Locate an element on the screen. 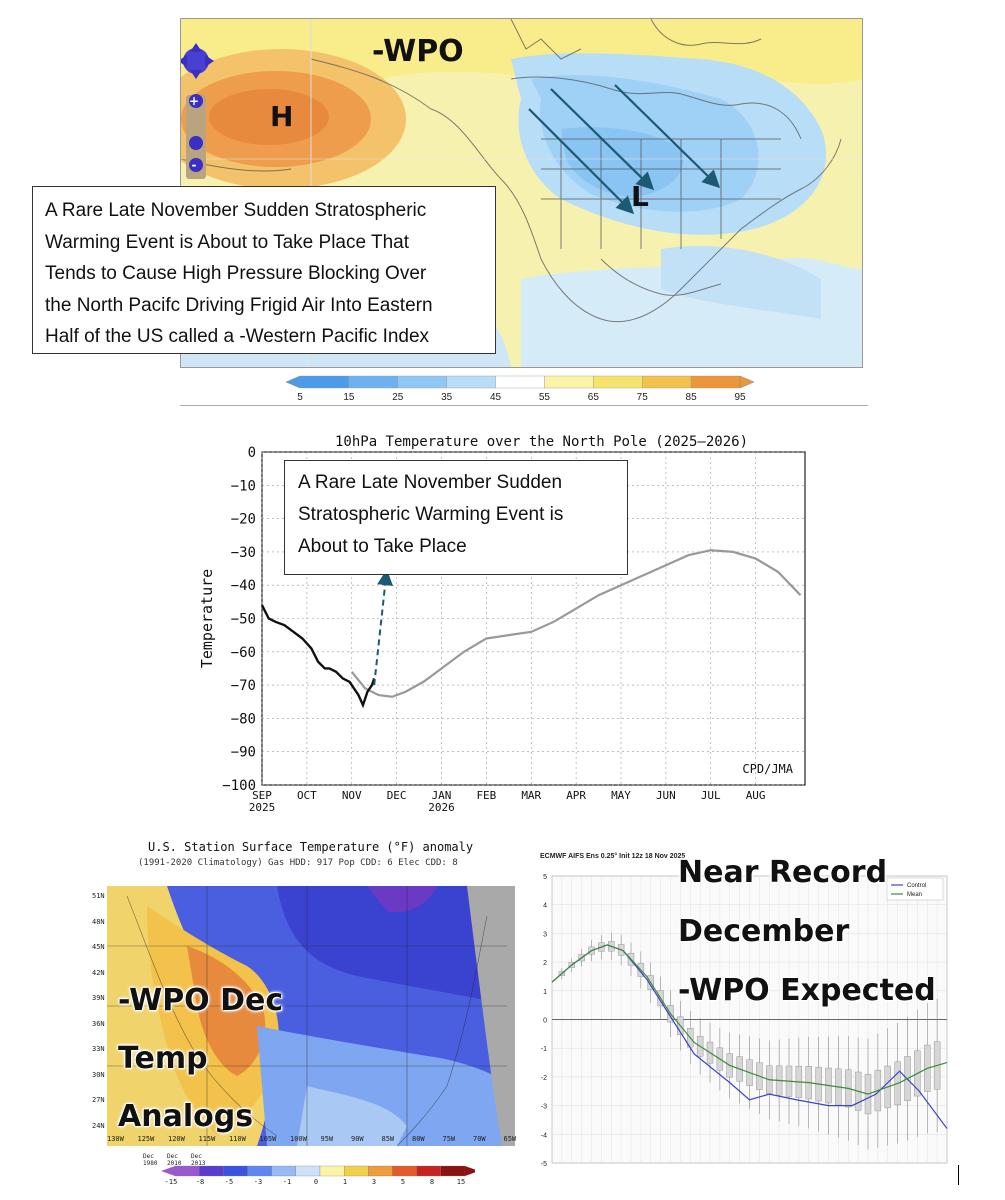 The width and height of the screenshot is (1005, 1200). y-tick-label: -2 is located at coordinates (544, 1078).